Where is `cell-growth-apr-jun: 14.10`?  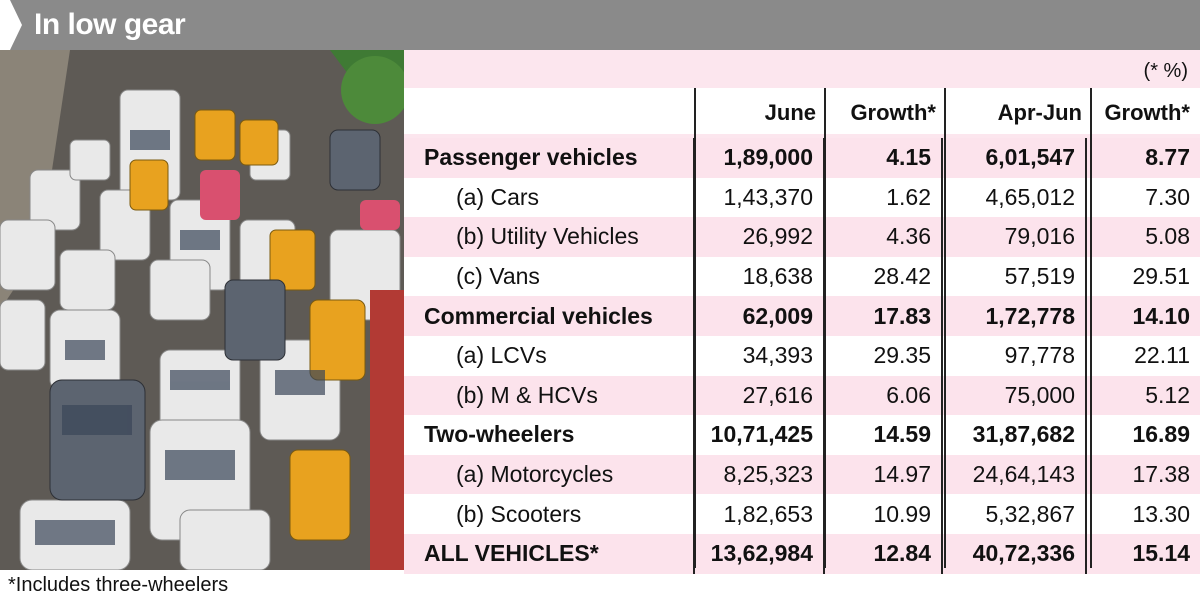 cell-growth-apr-jun: 14.10 is located at coordinates (1142, 316).